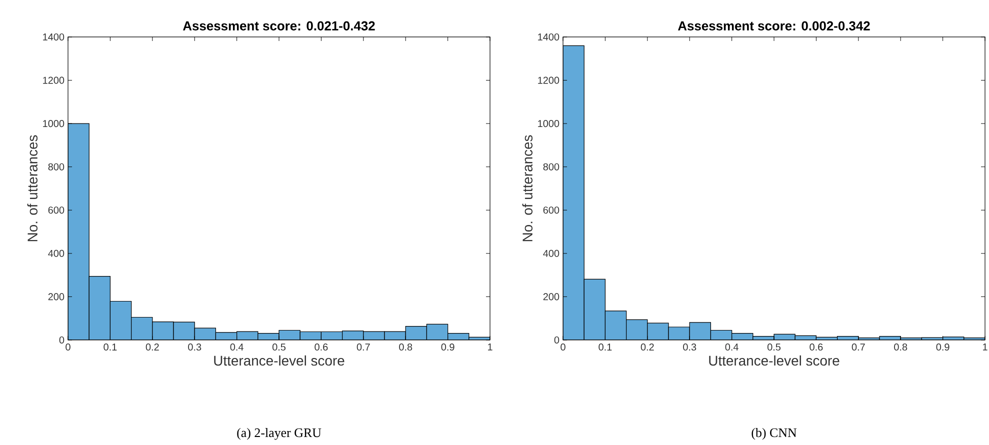 This screenshot has height=445, width=989. I want to click on text: (b) CNN, so click(774, 434).